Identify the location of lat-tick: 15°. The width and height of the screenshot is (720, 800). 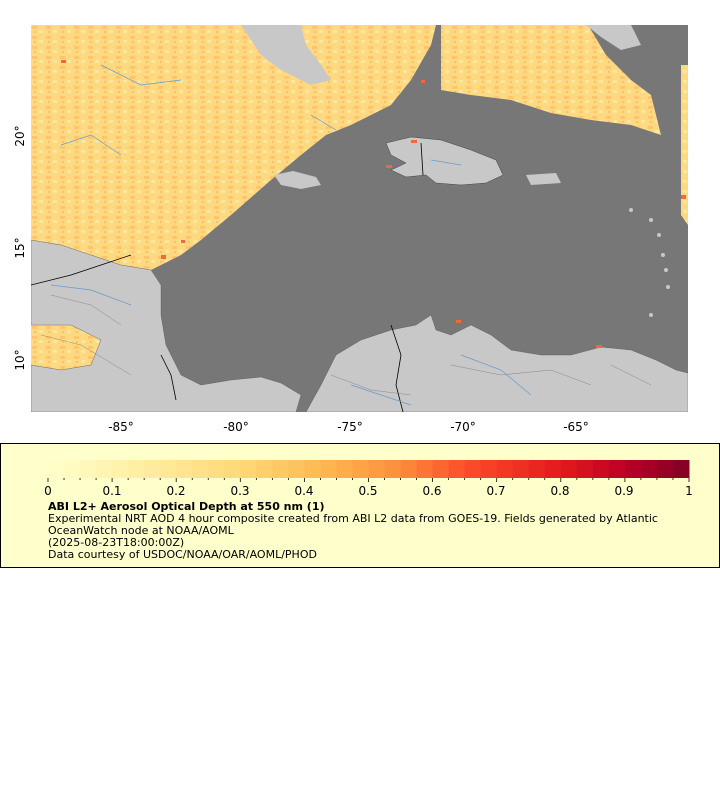
(20, 248).